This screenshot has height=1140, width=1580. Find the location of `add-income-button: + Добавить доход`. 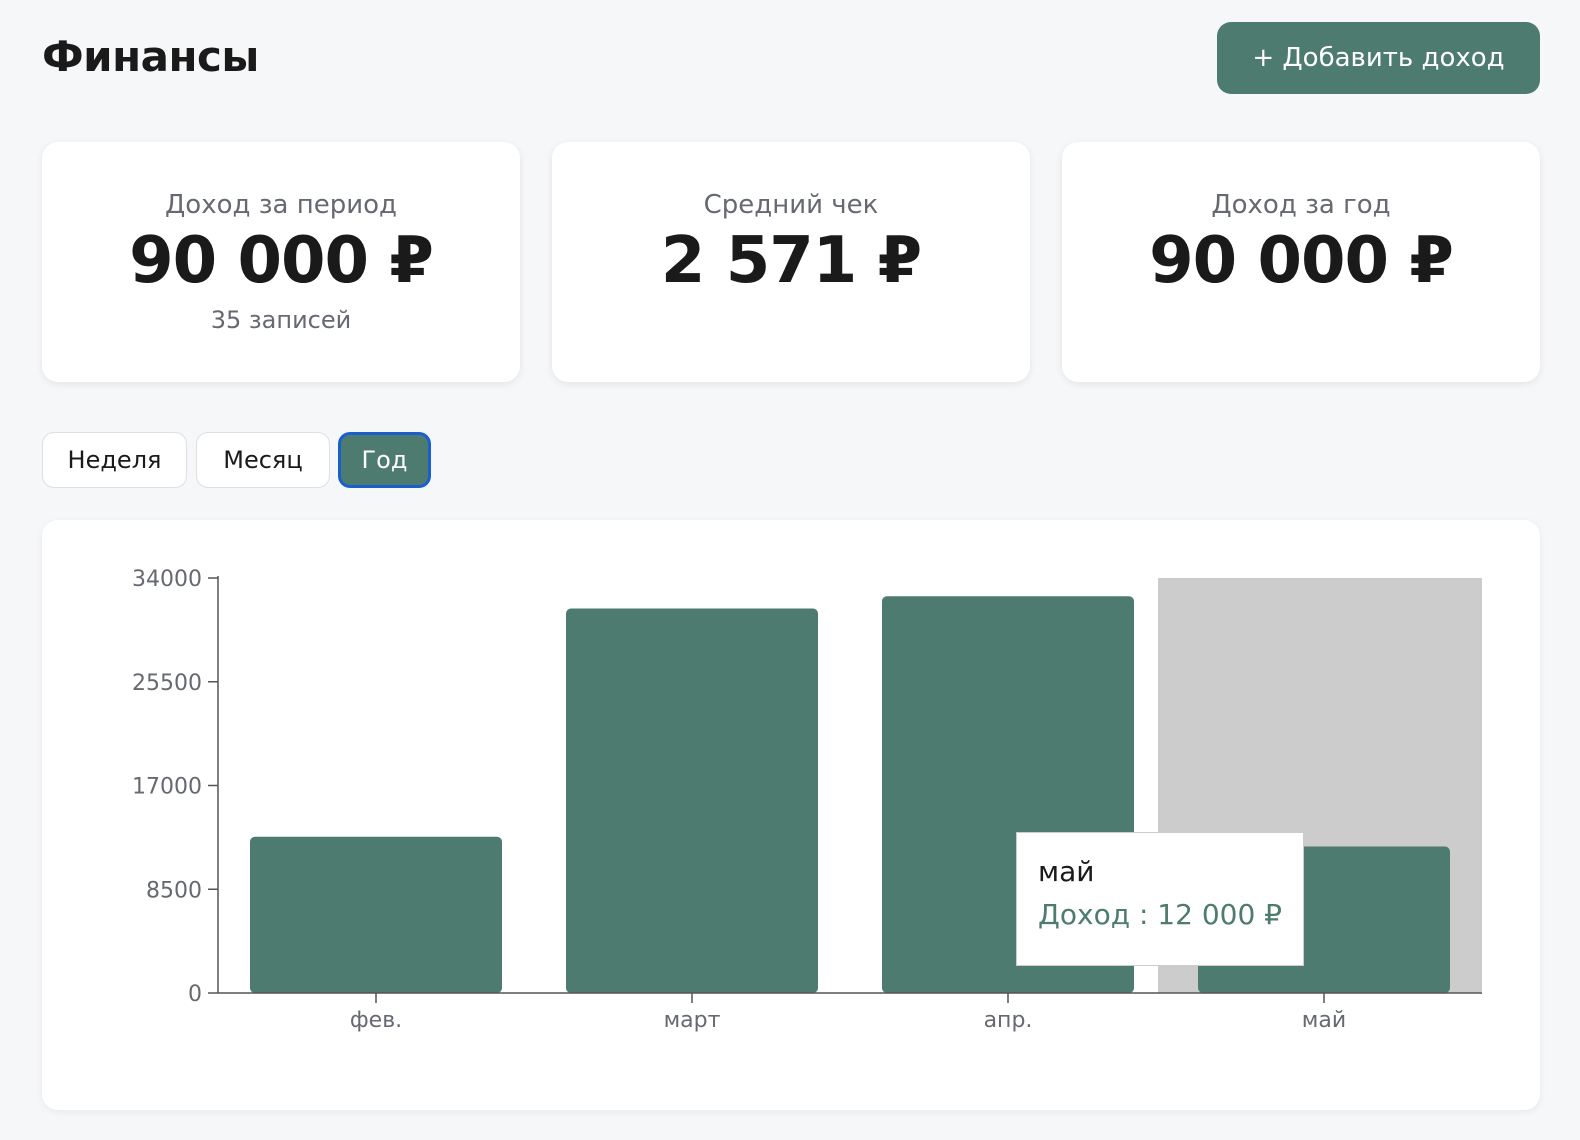

add-income-button: + Добавить доход is located at coordinates (1378, 58).